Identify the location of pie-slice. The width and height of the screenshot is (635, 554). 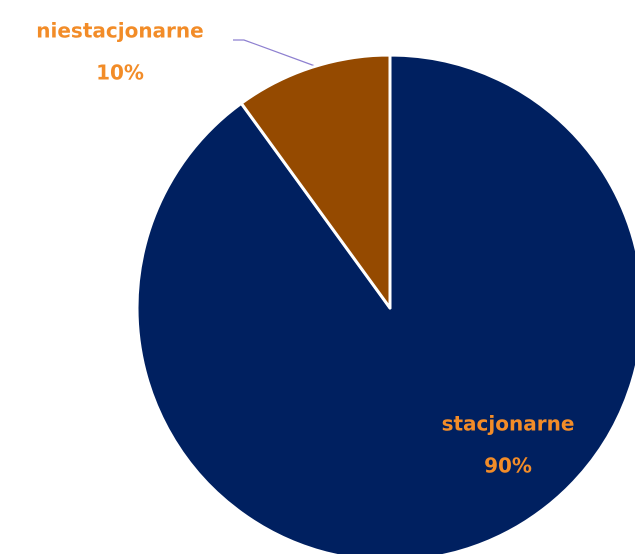
(315, 181).